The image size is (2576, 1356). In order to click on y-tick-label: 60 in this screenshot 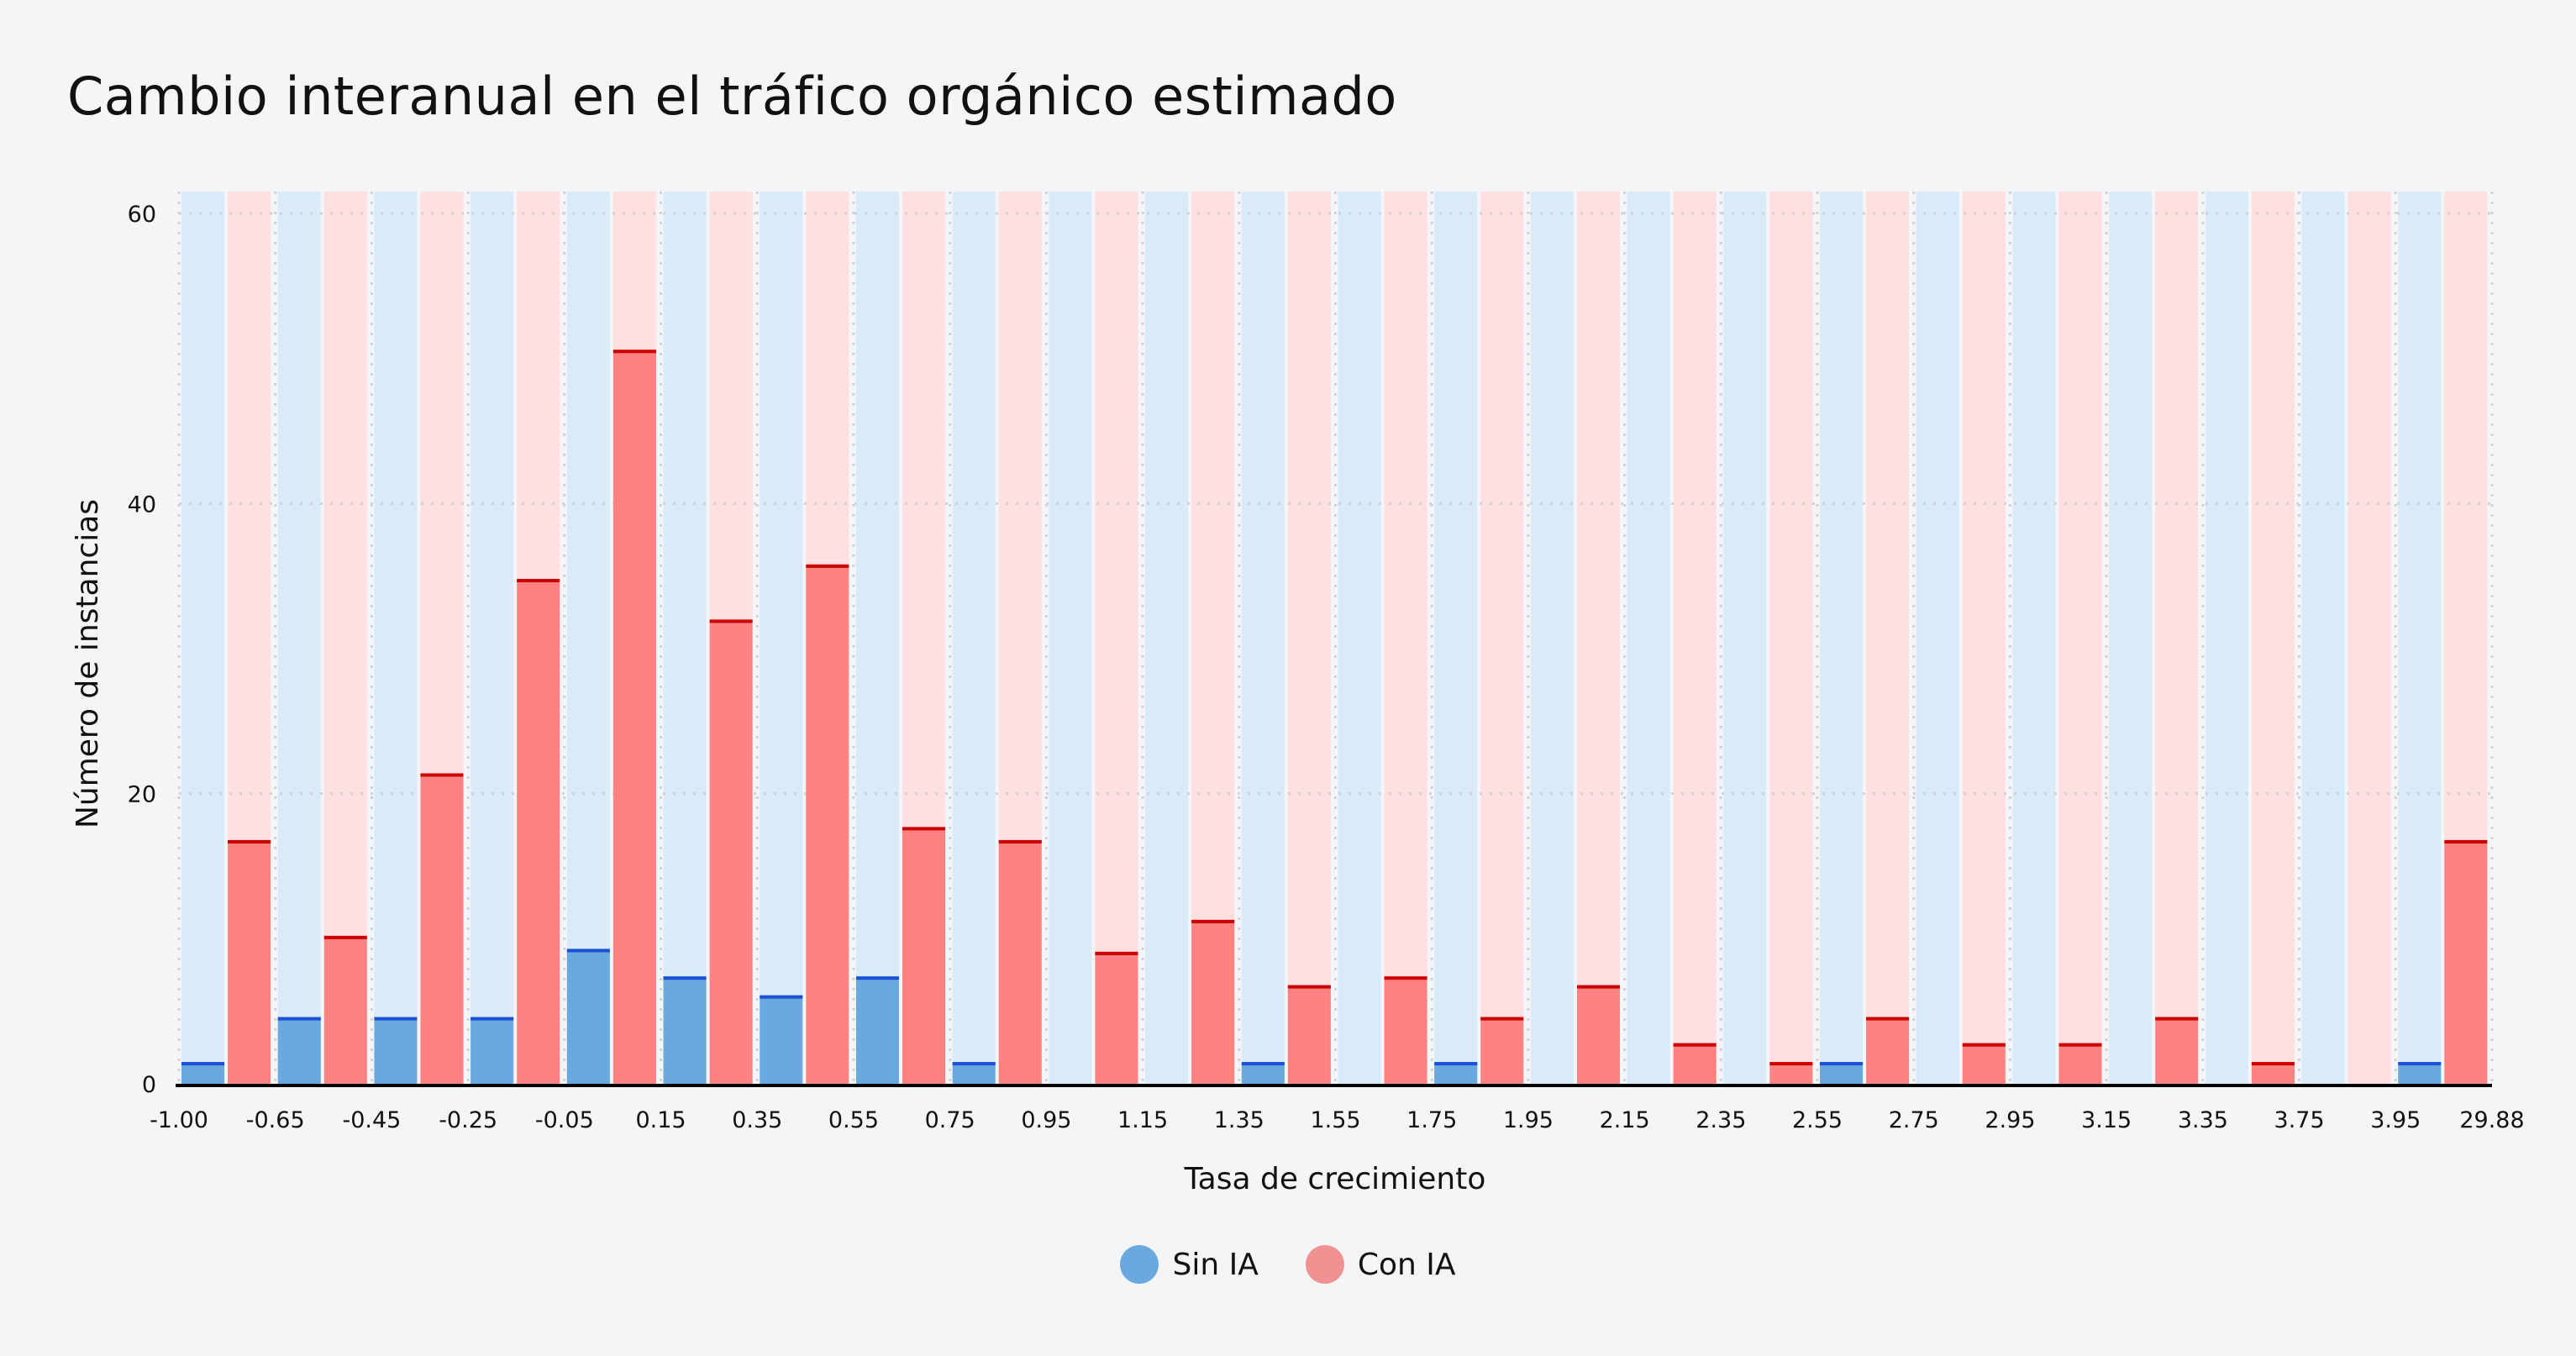, I will do `click(142, 215)`.